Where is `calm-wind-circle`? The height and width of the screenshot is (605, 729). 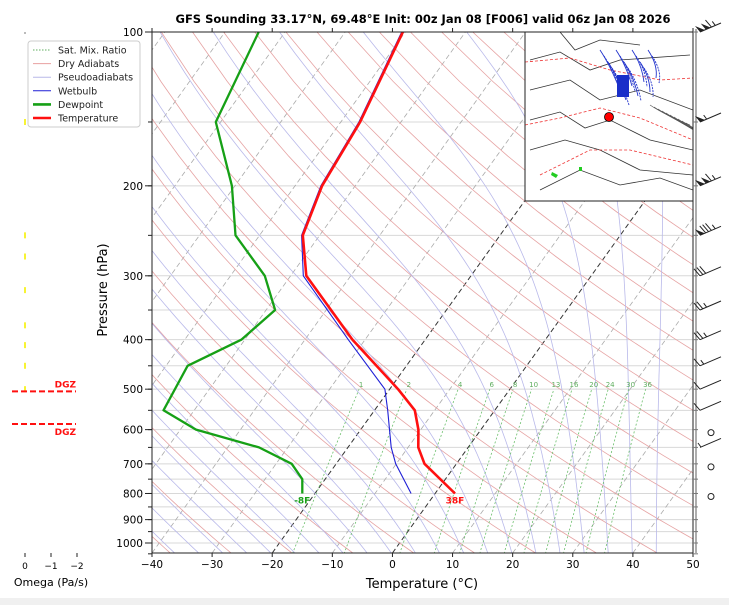
calm-wind-circle is located at coordinates (711, 433).